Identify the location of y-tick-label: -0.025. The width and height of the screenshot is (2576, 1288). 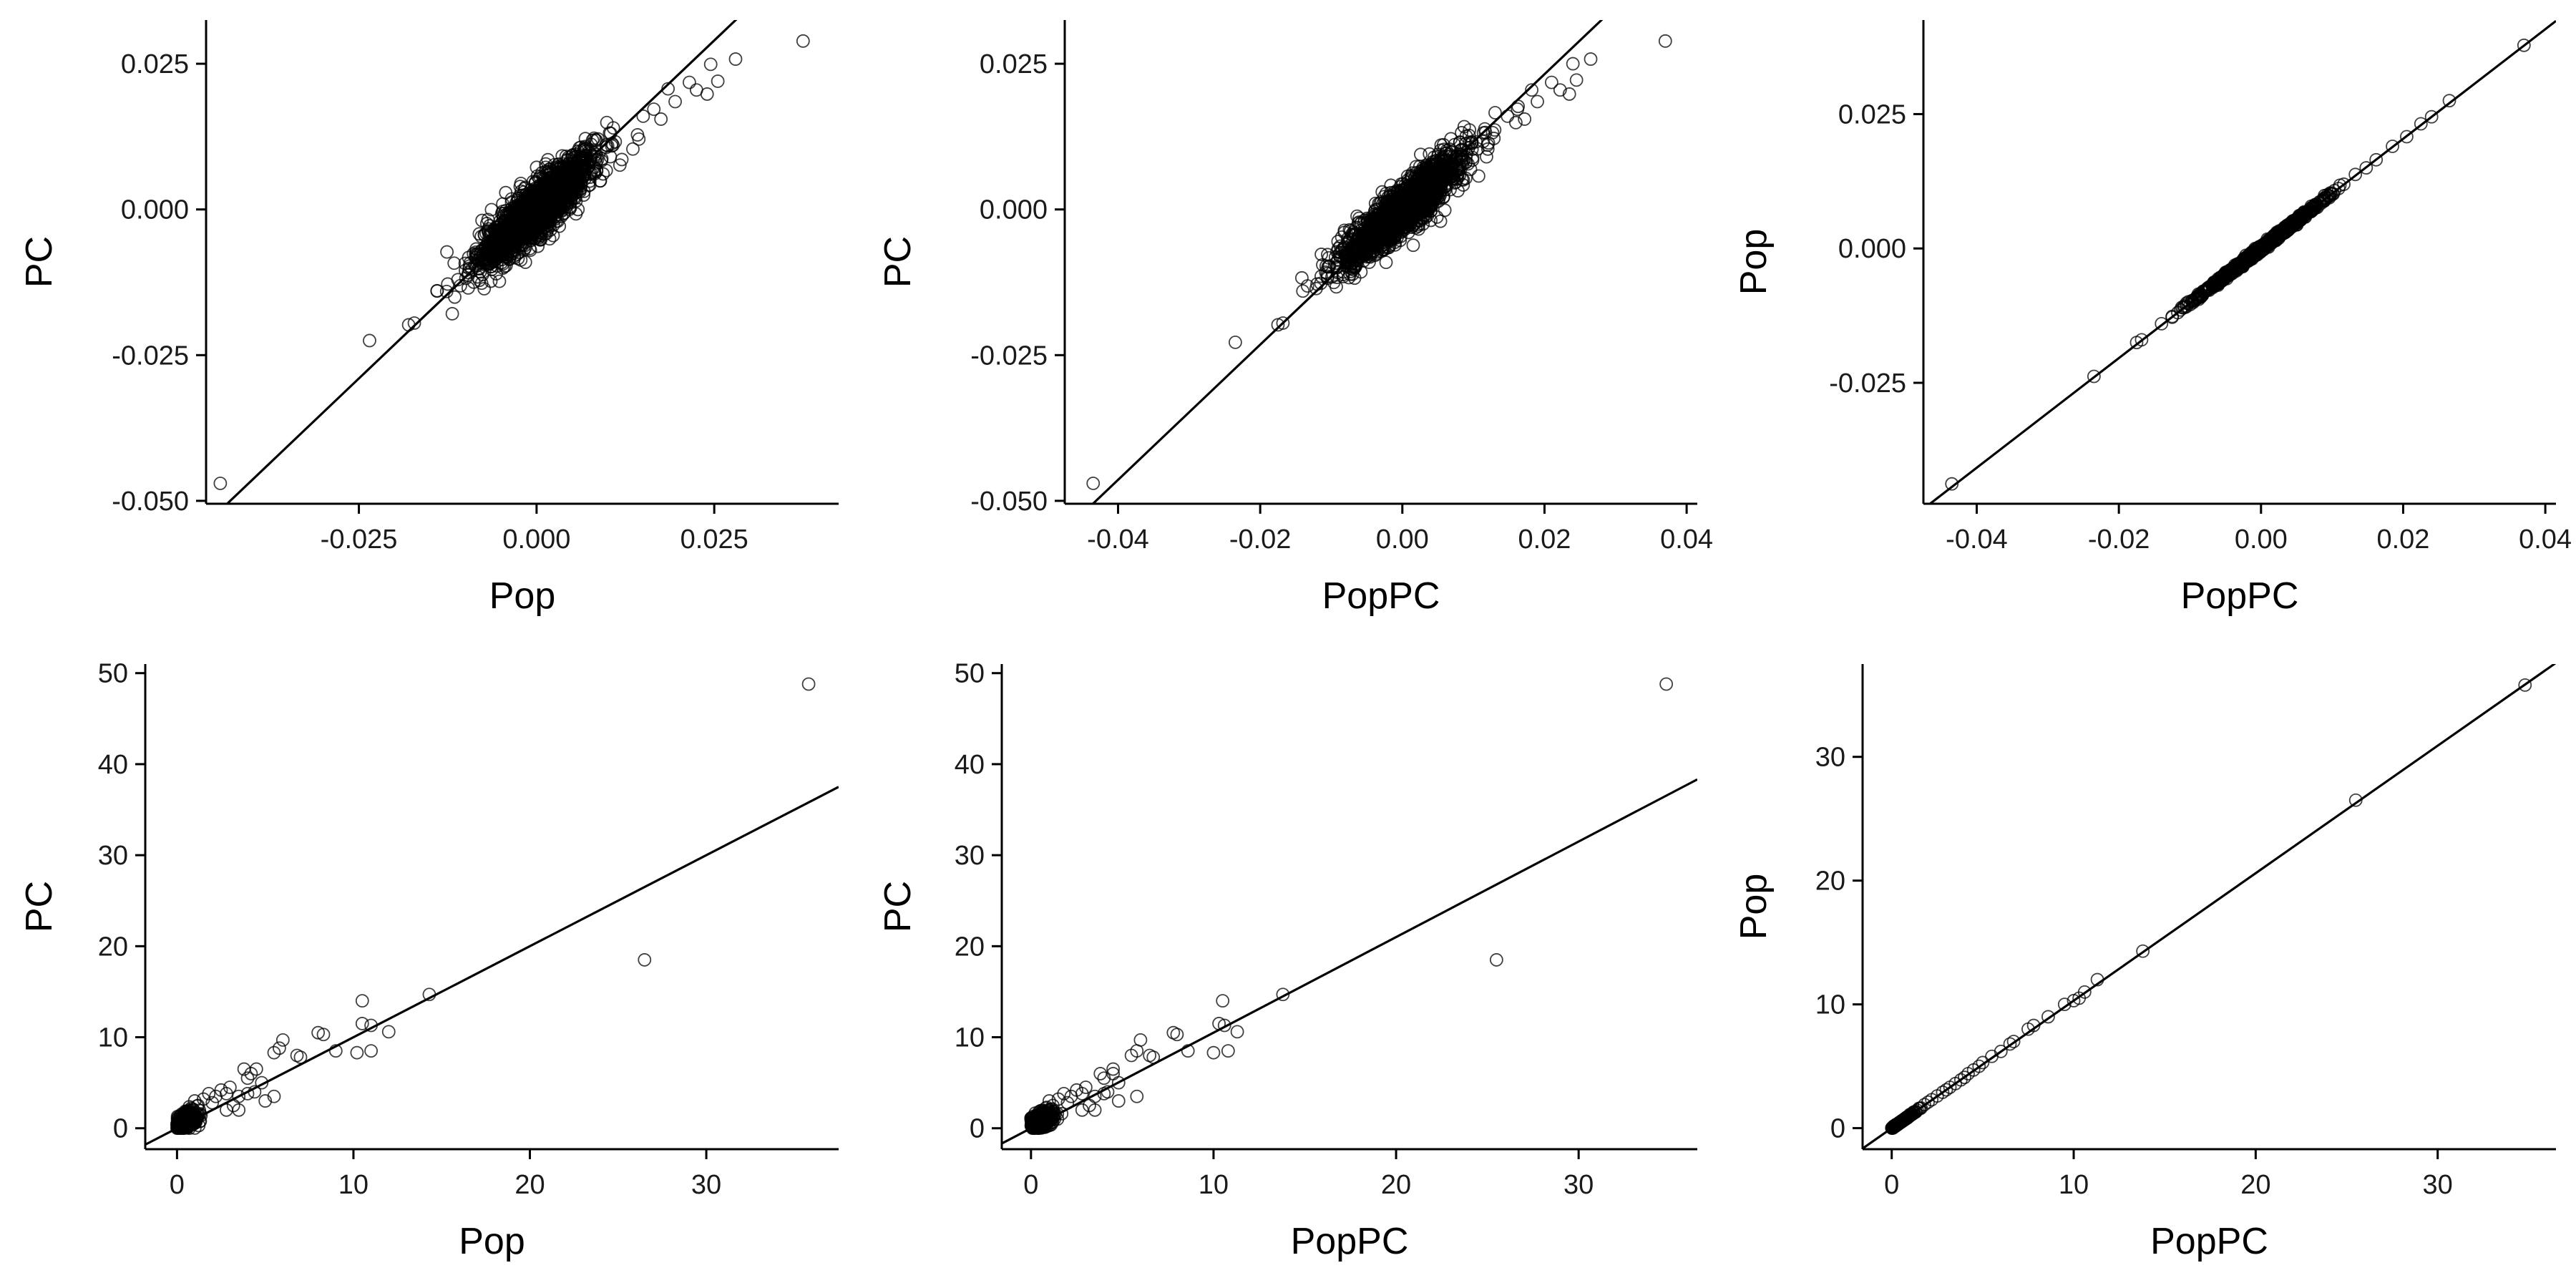
(150, 356).